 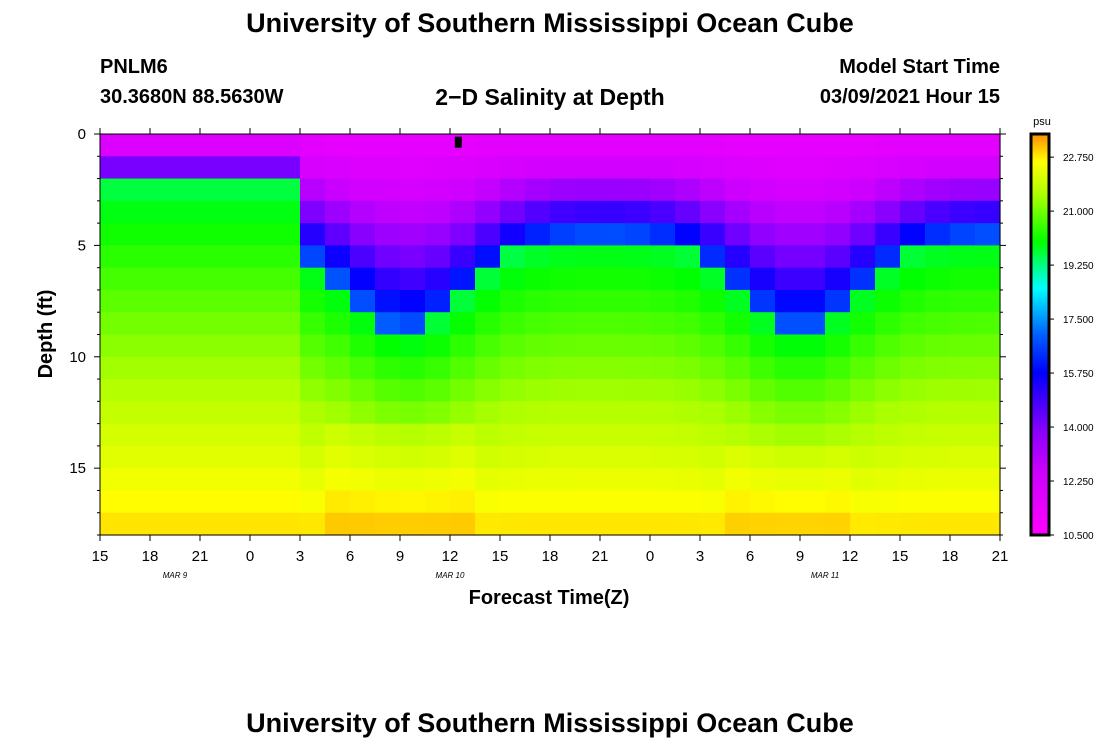 What do you see at coordinates (850, 556) in the screenshot?
I see `x-tick-label: 12` at bounding box center [850, 556].